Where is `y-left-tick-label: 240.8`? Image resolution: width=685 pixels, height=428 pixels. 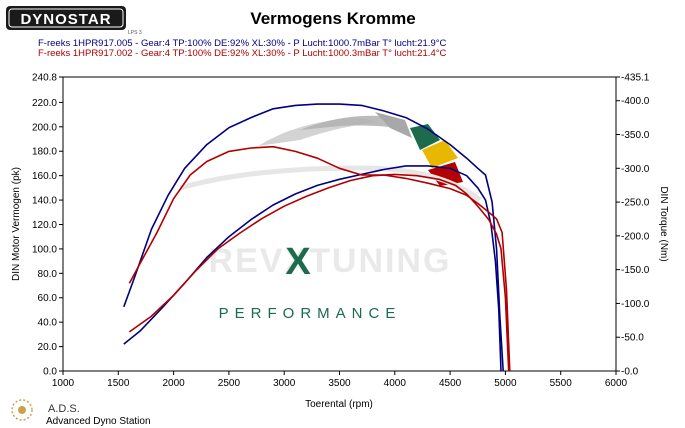
y-left-tick-label: 240.8 is located at coordinates (44, 78).